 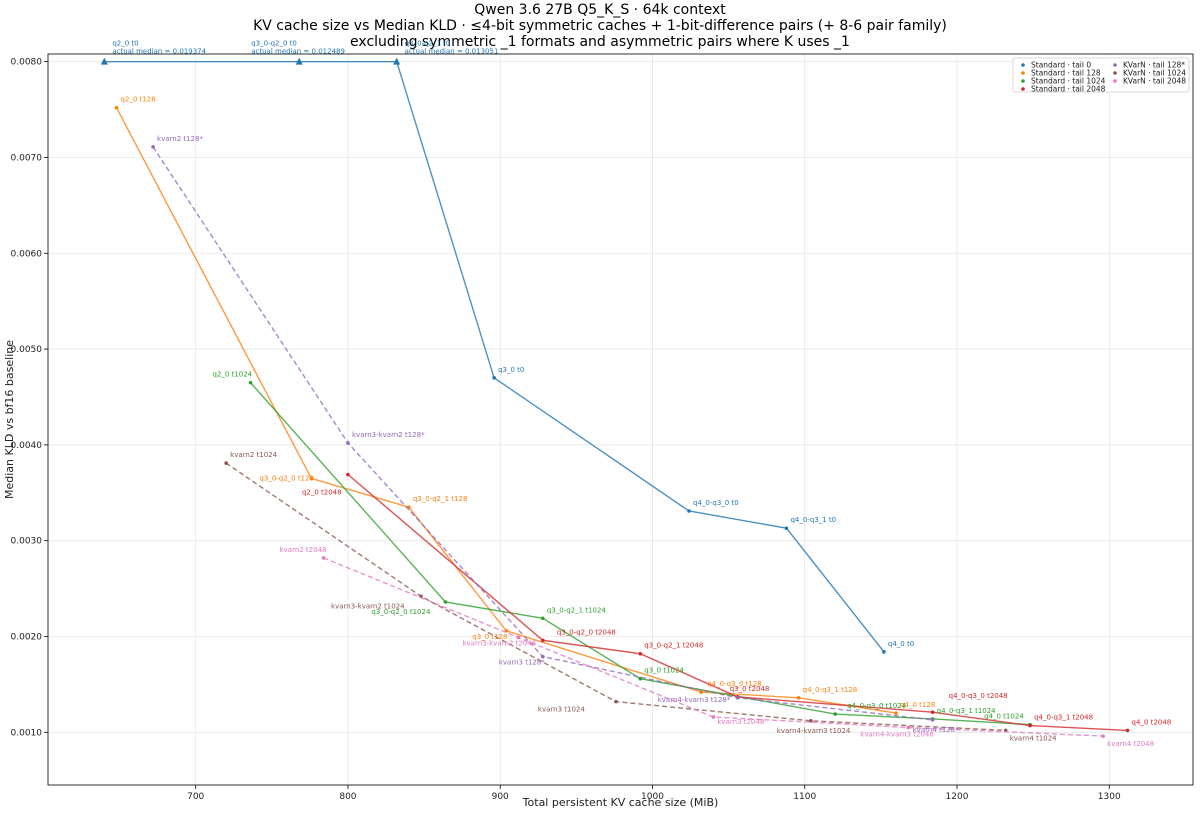 I want to click on series-line, so click(x=713, y=647).